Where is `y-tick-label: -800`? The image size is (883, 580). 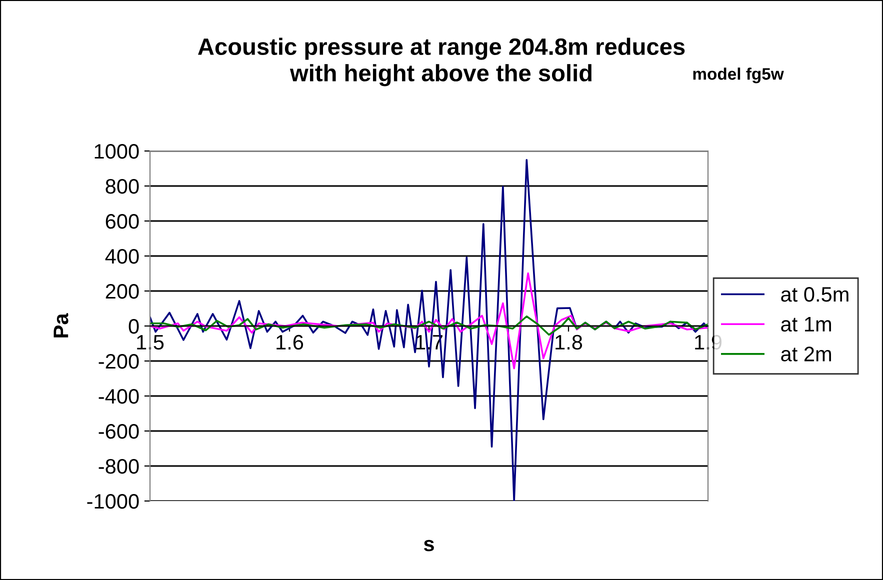
y-tick-label: -800 is located at coordinates (118, 466).